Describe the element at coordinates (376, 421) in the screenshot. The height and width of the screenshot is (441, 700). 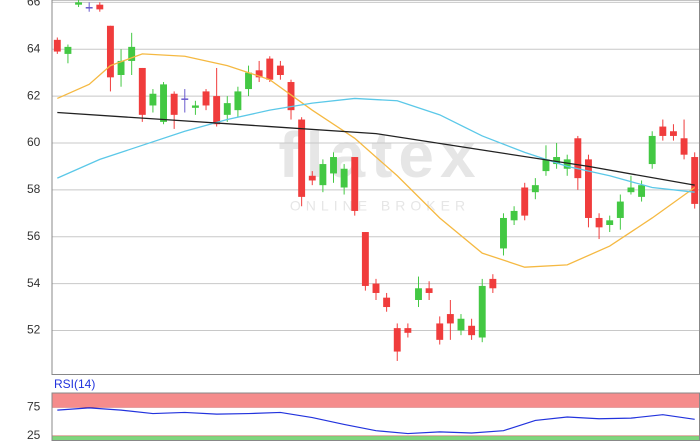
I see `rsi-line` at that location.